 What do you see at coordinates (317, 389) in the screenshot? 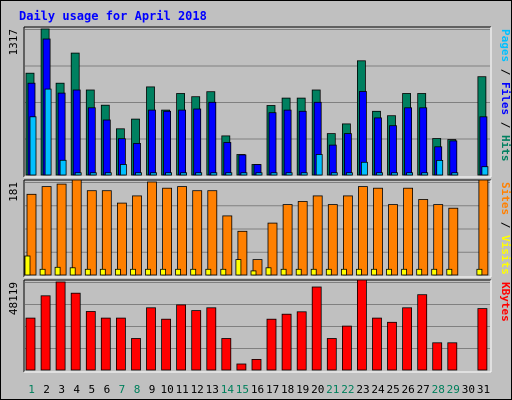
I see `x-tick-label: 20` at bounding box center [317, 389].